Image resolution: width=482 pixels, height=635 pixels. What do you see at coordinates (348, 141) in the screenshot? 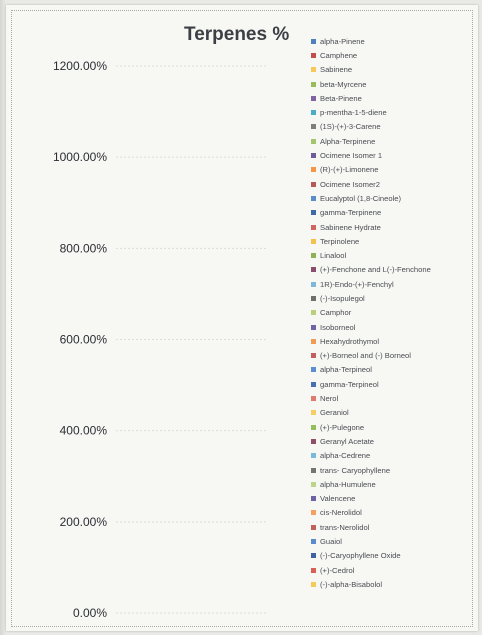
I see `legend-label: Alpha-Terpinene` at bounding box center [348, 141].